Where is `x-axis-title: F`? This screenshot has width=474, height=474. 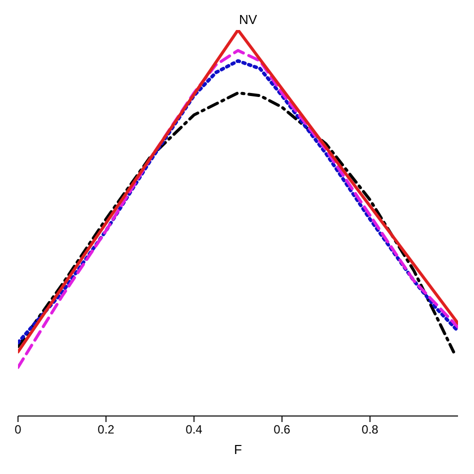 x-axis-title: F is located at coordinates (238, 449).